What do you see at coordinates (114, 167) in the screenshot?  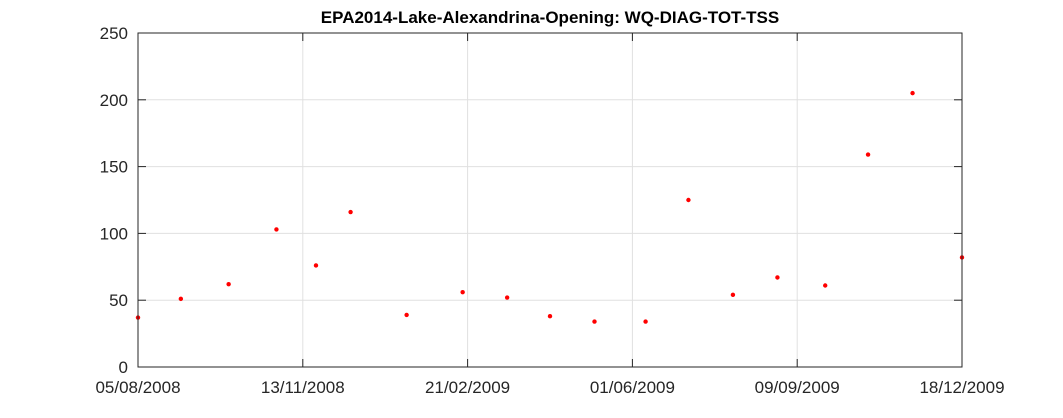 I see `y-tick-label: 150` at bounding box center [114, 167].